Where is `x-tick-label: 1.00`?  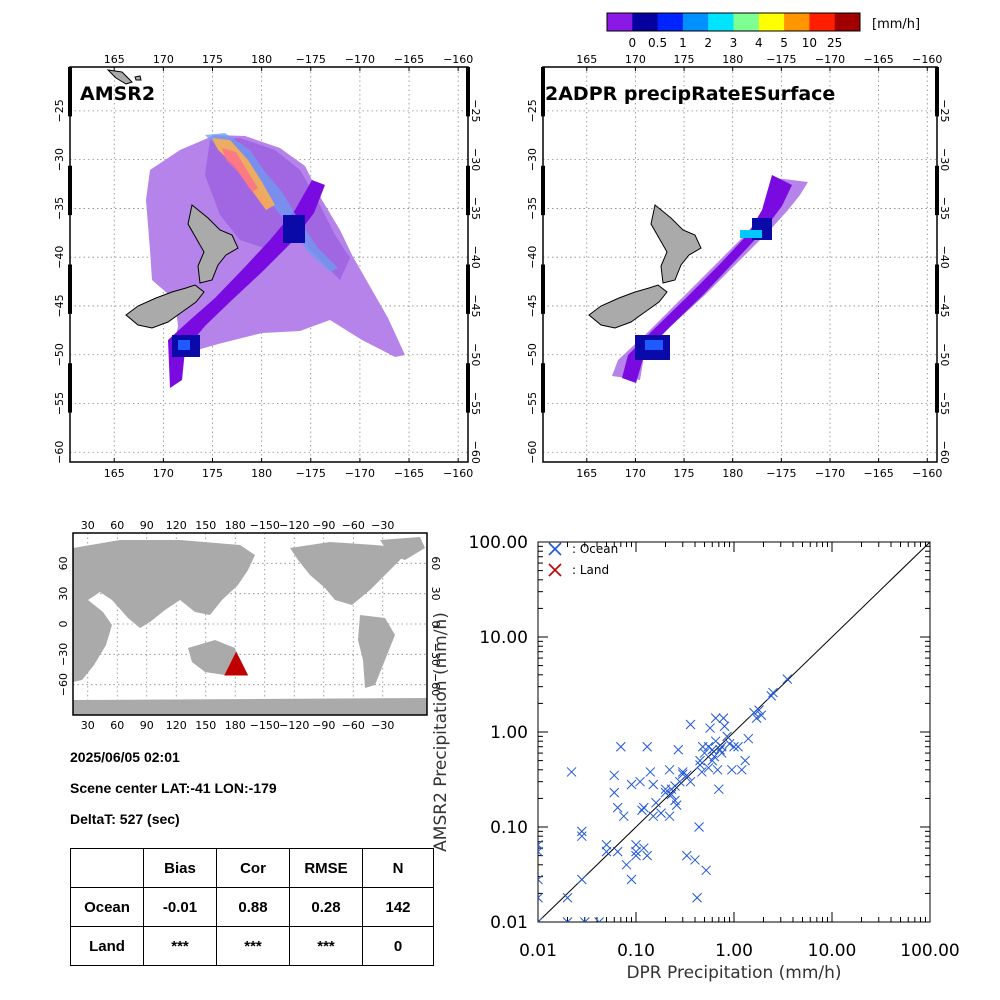
x-tick-label: 1.00 is located at coordinates (734, 951).